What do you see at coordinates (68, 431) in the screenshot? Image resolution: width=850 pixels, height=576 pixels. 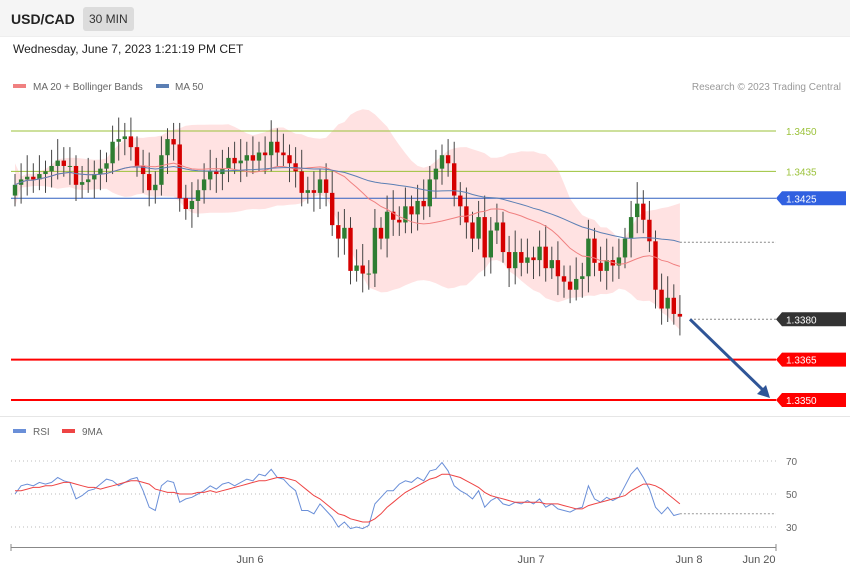 I see `rsi-ma-legend-swatch` at bounding box center [68, 431].